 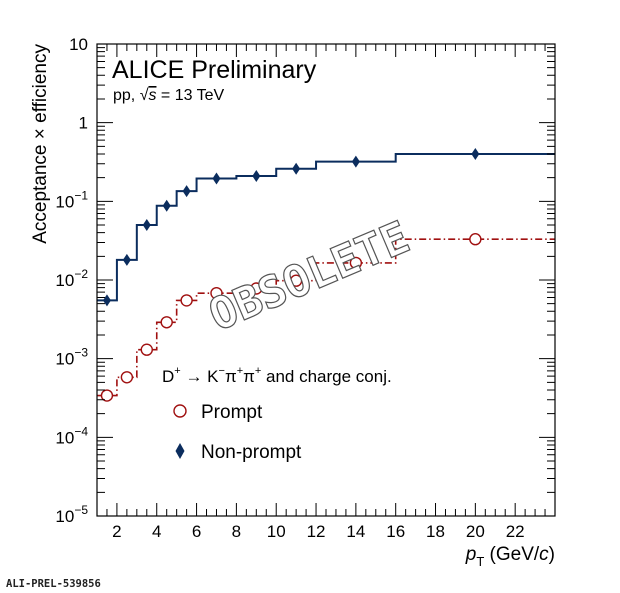 I want to click on xlabel-c: c, so click(x=544, y=554).